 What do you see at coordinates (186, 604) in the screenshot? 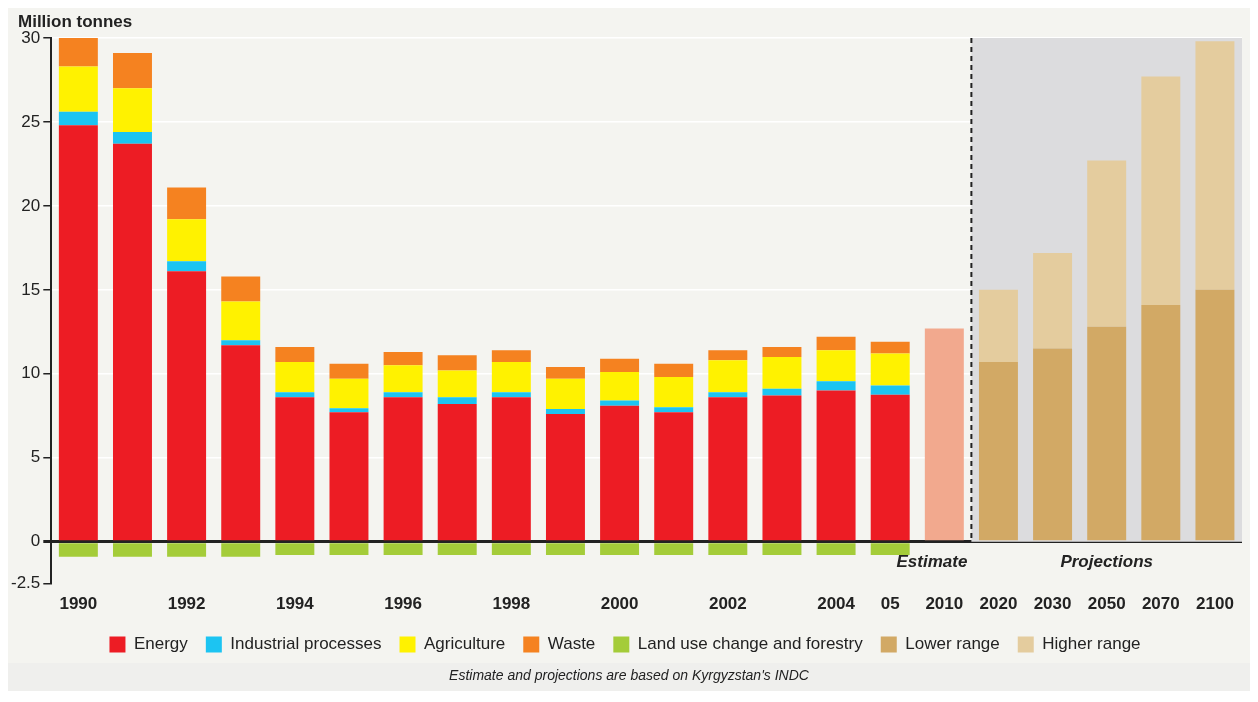
I see `x-tick-label: 1992` at bounding box center [186, 604].